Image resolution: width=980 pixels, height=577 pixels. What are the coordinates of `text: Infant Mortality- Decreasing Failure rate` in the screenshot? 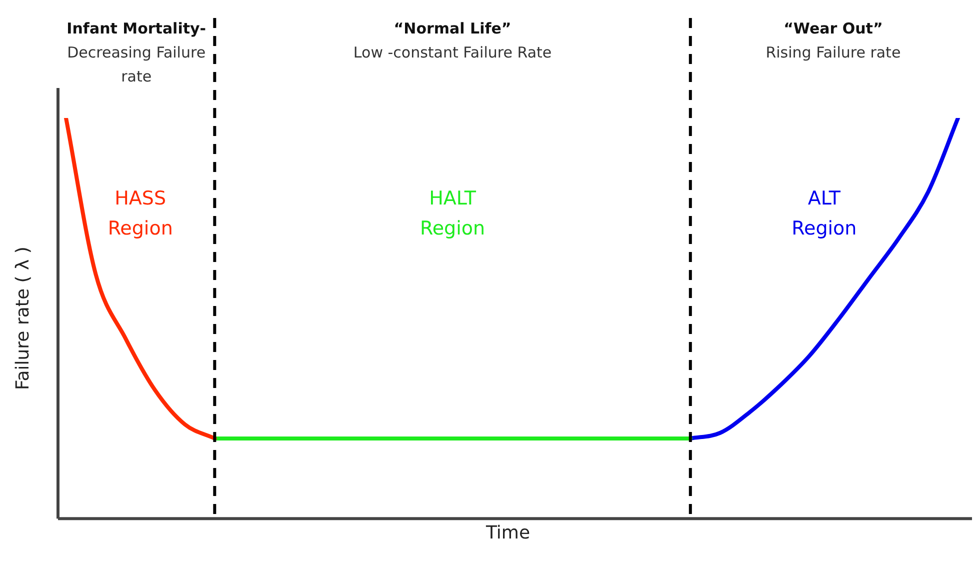 It's located at (136, 52).